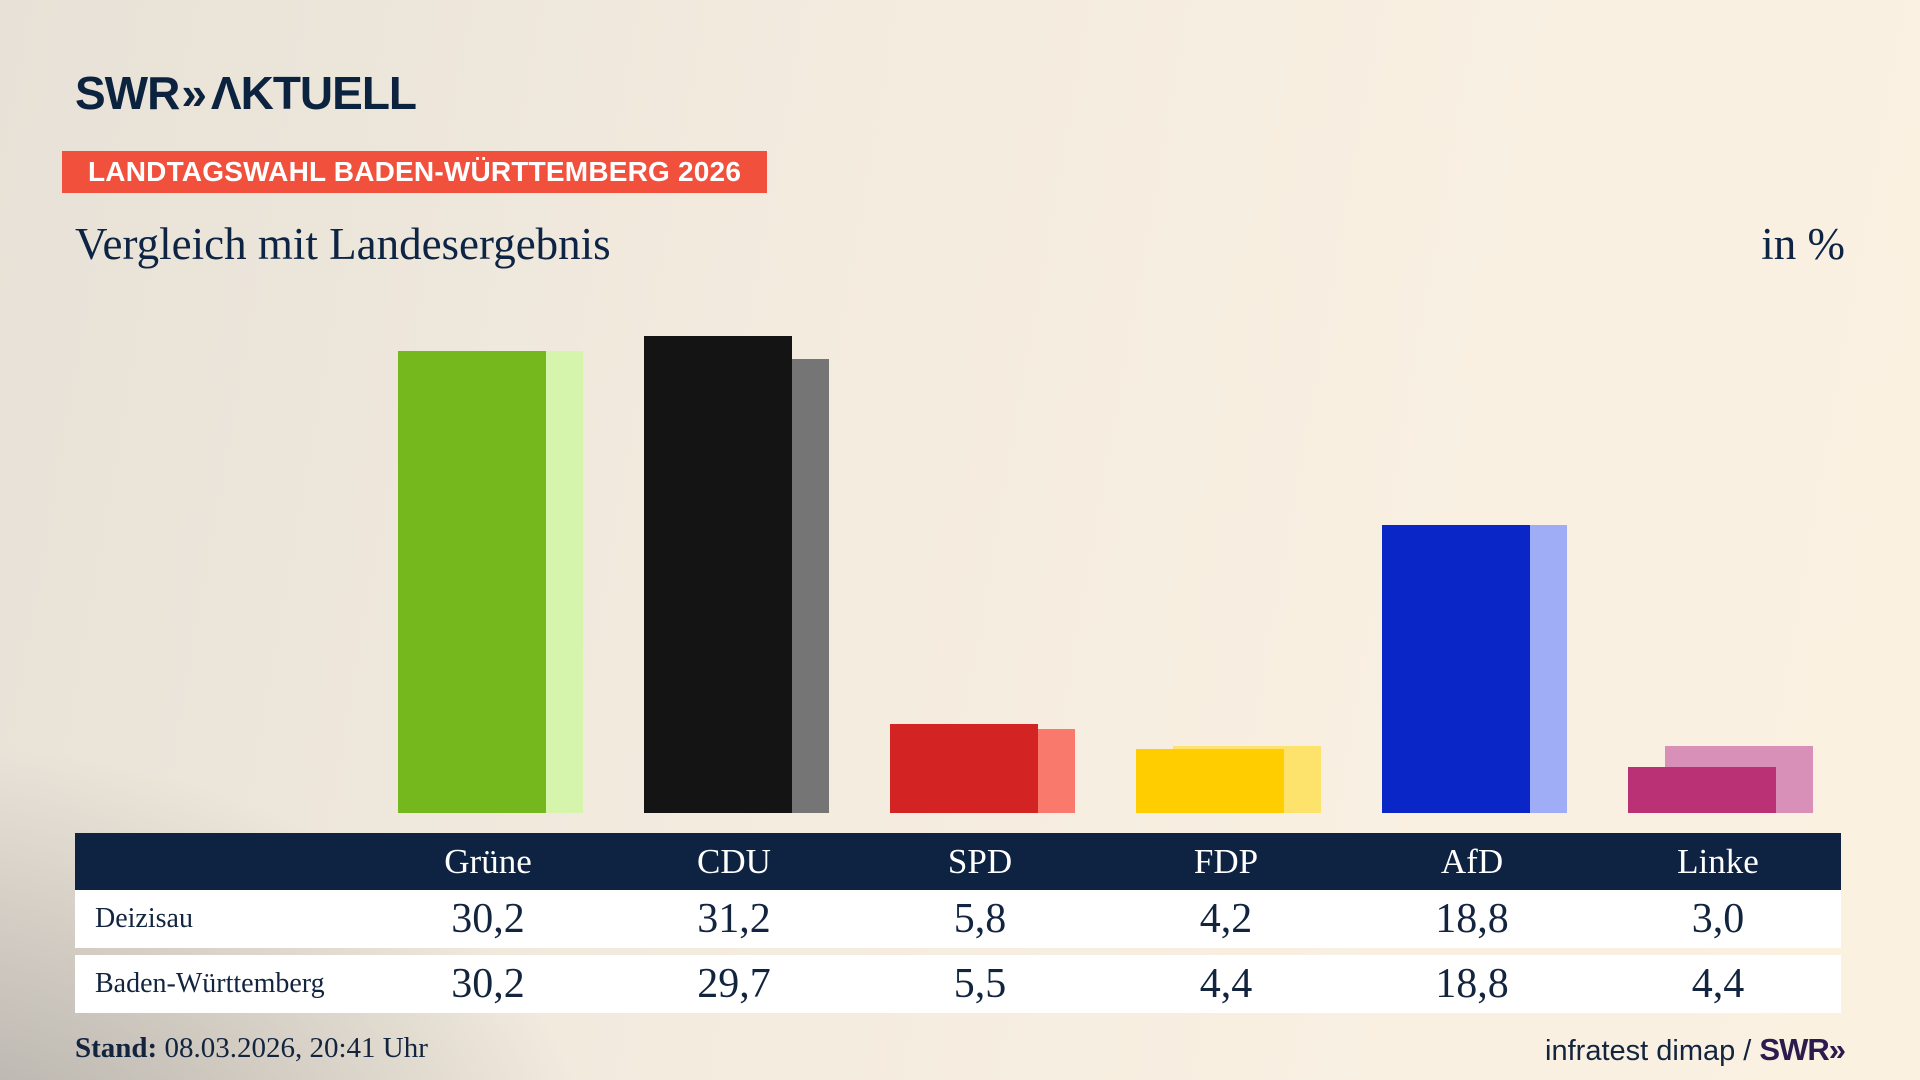 The width and height of the screenshot is (1920, 1080). What do you see at coordinates (472, 582) in the screenshot?
I see `bar-municipality-grüne` at bounding box center [472, 582].